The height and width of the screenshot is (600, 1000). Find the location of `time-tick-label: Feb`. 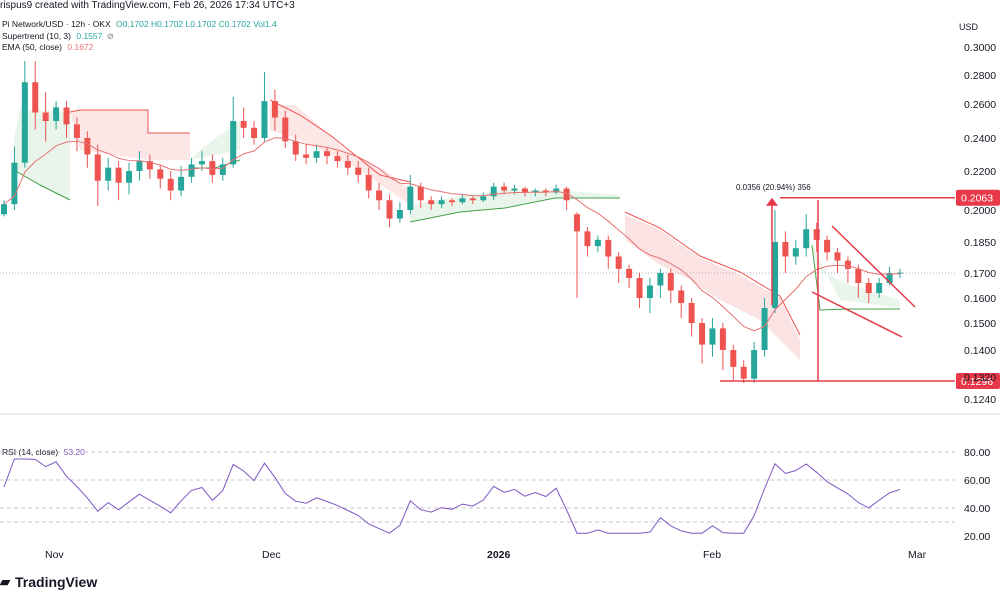

time-tick-label: Feb is located at coordinates (712, 555).